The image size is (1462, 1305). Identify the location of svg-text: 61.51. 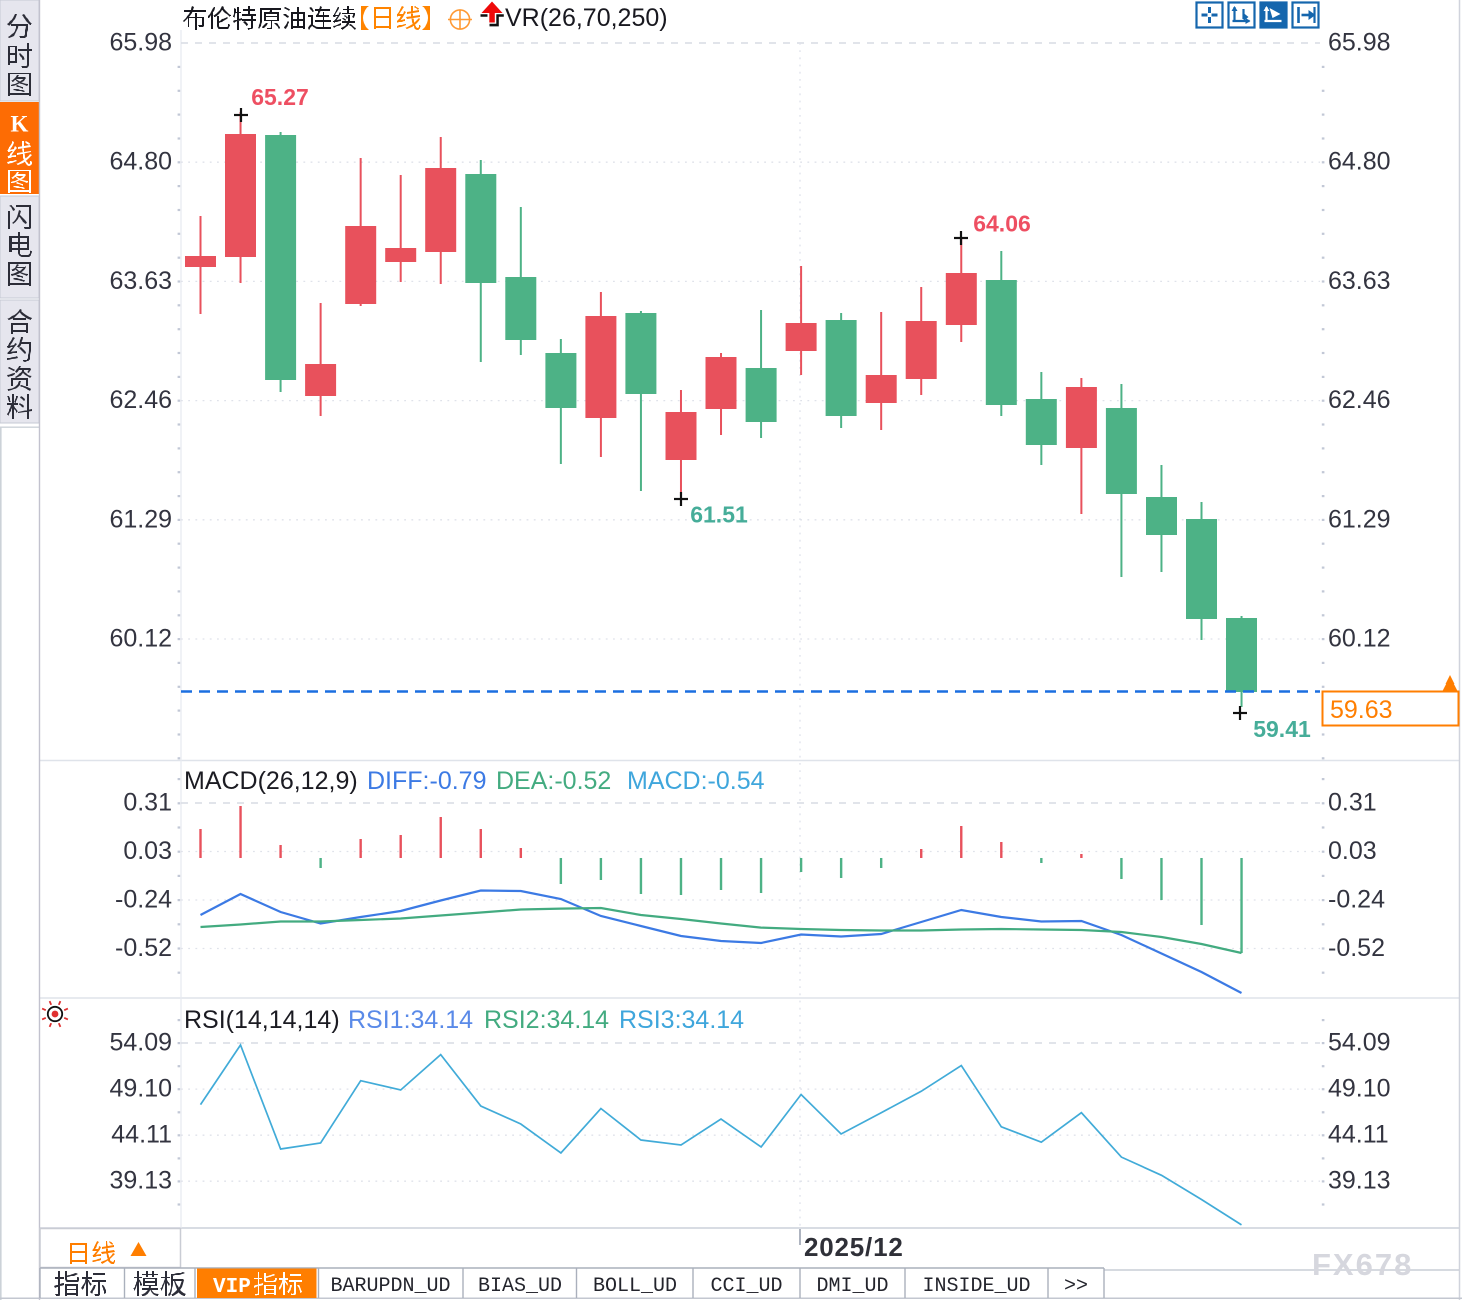
(719, 515).